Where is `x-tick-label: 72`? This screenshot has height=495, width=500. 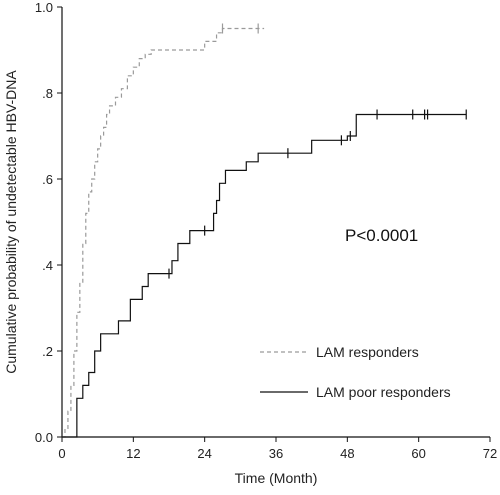 x-tick-label: 72 is located at coordinates (490, 453).